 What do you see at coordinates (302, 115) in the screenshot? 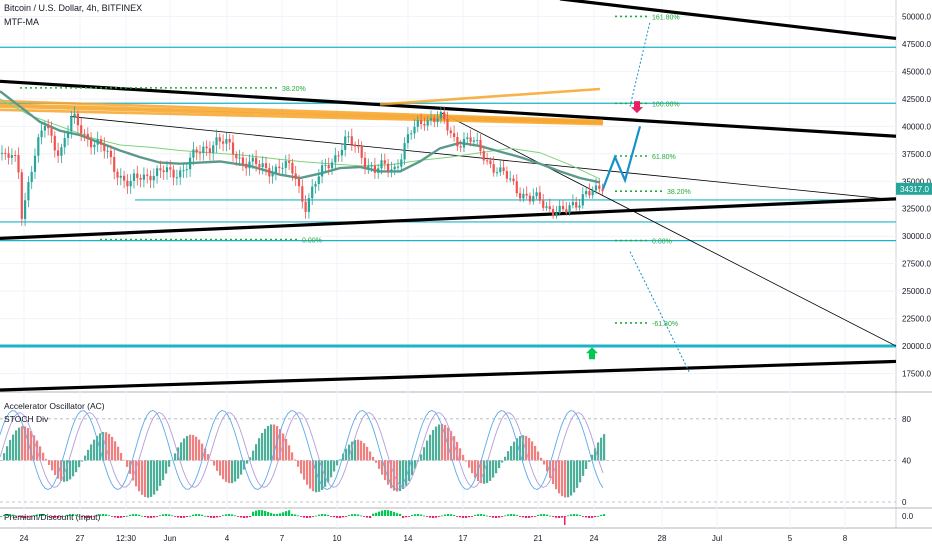
I see `orange-ma-line` at bounding box center [302, 115].